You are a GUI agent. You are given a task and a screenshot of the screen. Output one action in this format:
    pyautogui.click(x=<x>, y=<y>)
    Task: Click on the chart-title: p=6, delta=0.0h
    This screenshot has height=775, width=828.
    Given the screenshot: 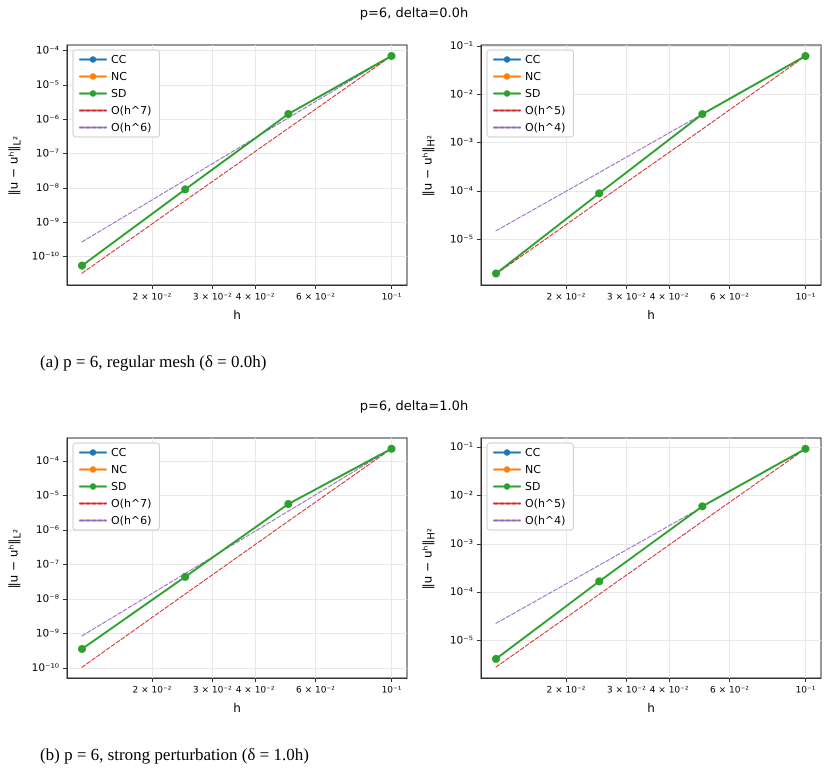 What is the action you would take?
    pyautogui.click(x=414, y=13)
    